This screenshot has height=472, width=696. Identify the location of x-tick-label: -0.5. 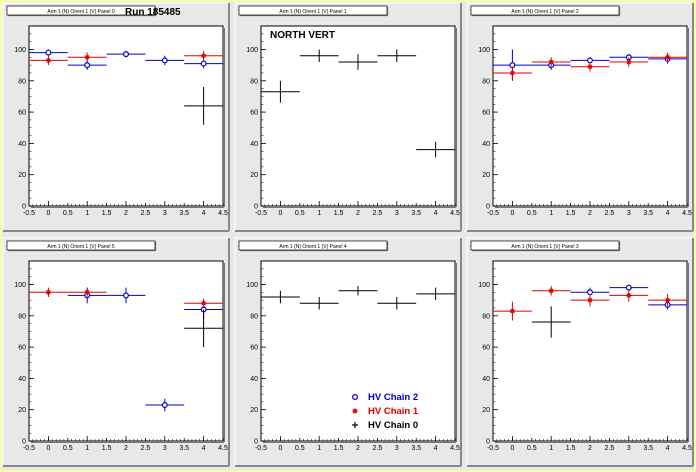
(261, 448).